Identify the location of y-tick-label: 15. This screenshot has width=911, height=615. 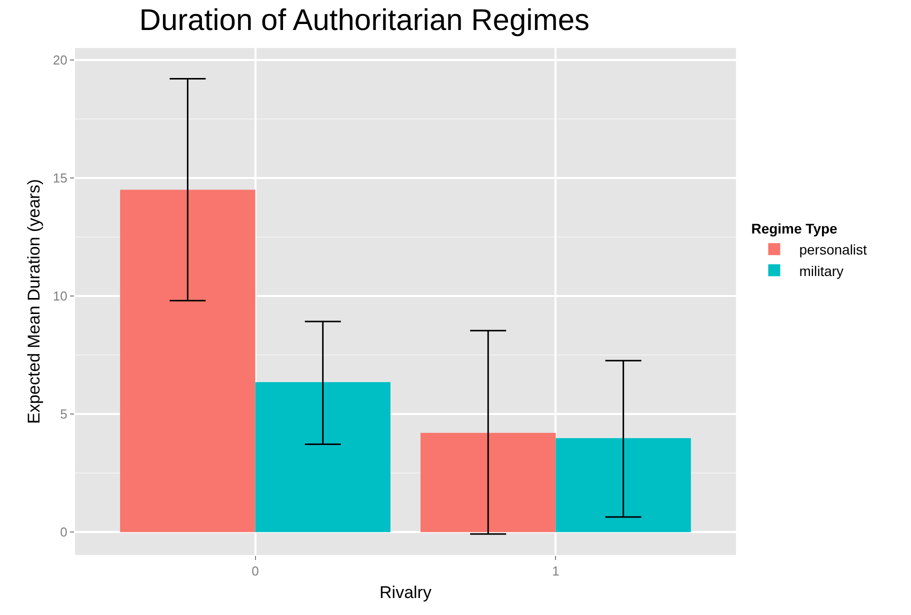
(60, 178).